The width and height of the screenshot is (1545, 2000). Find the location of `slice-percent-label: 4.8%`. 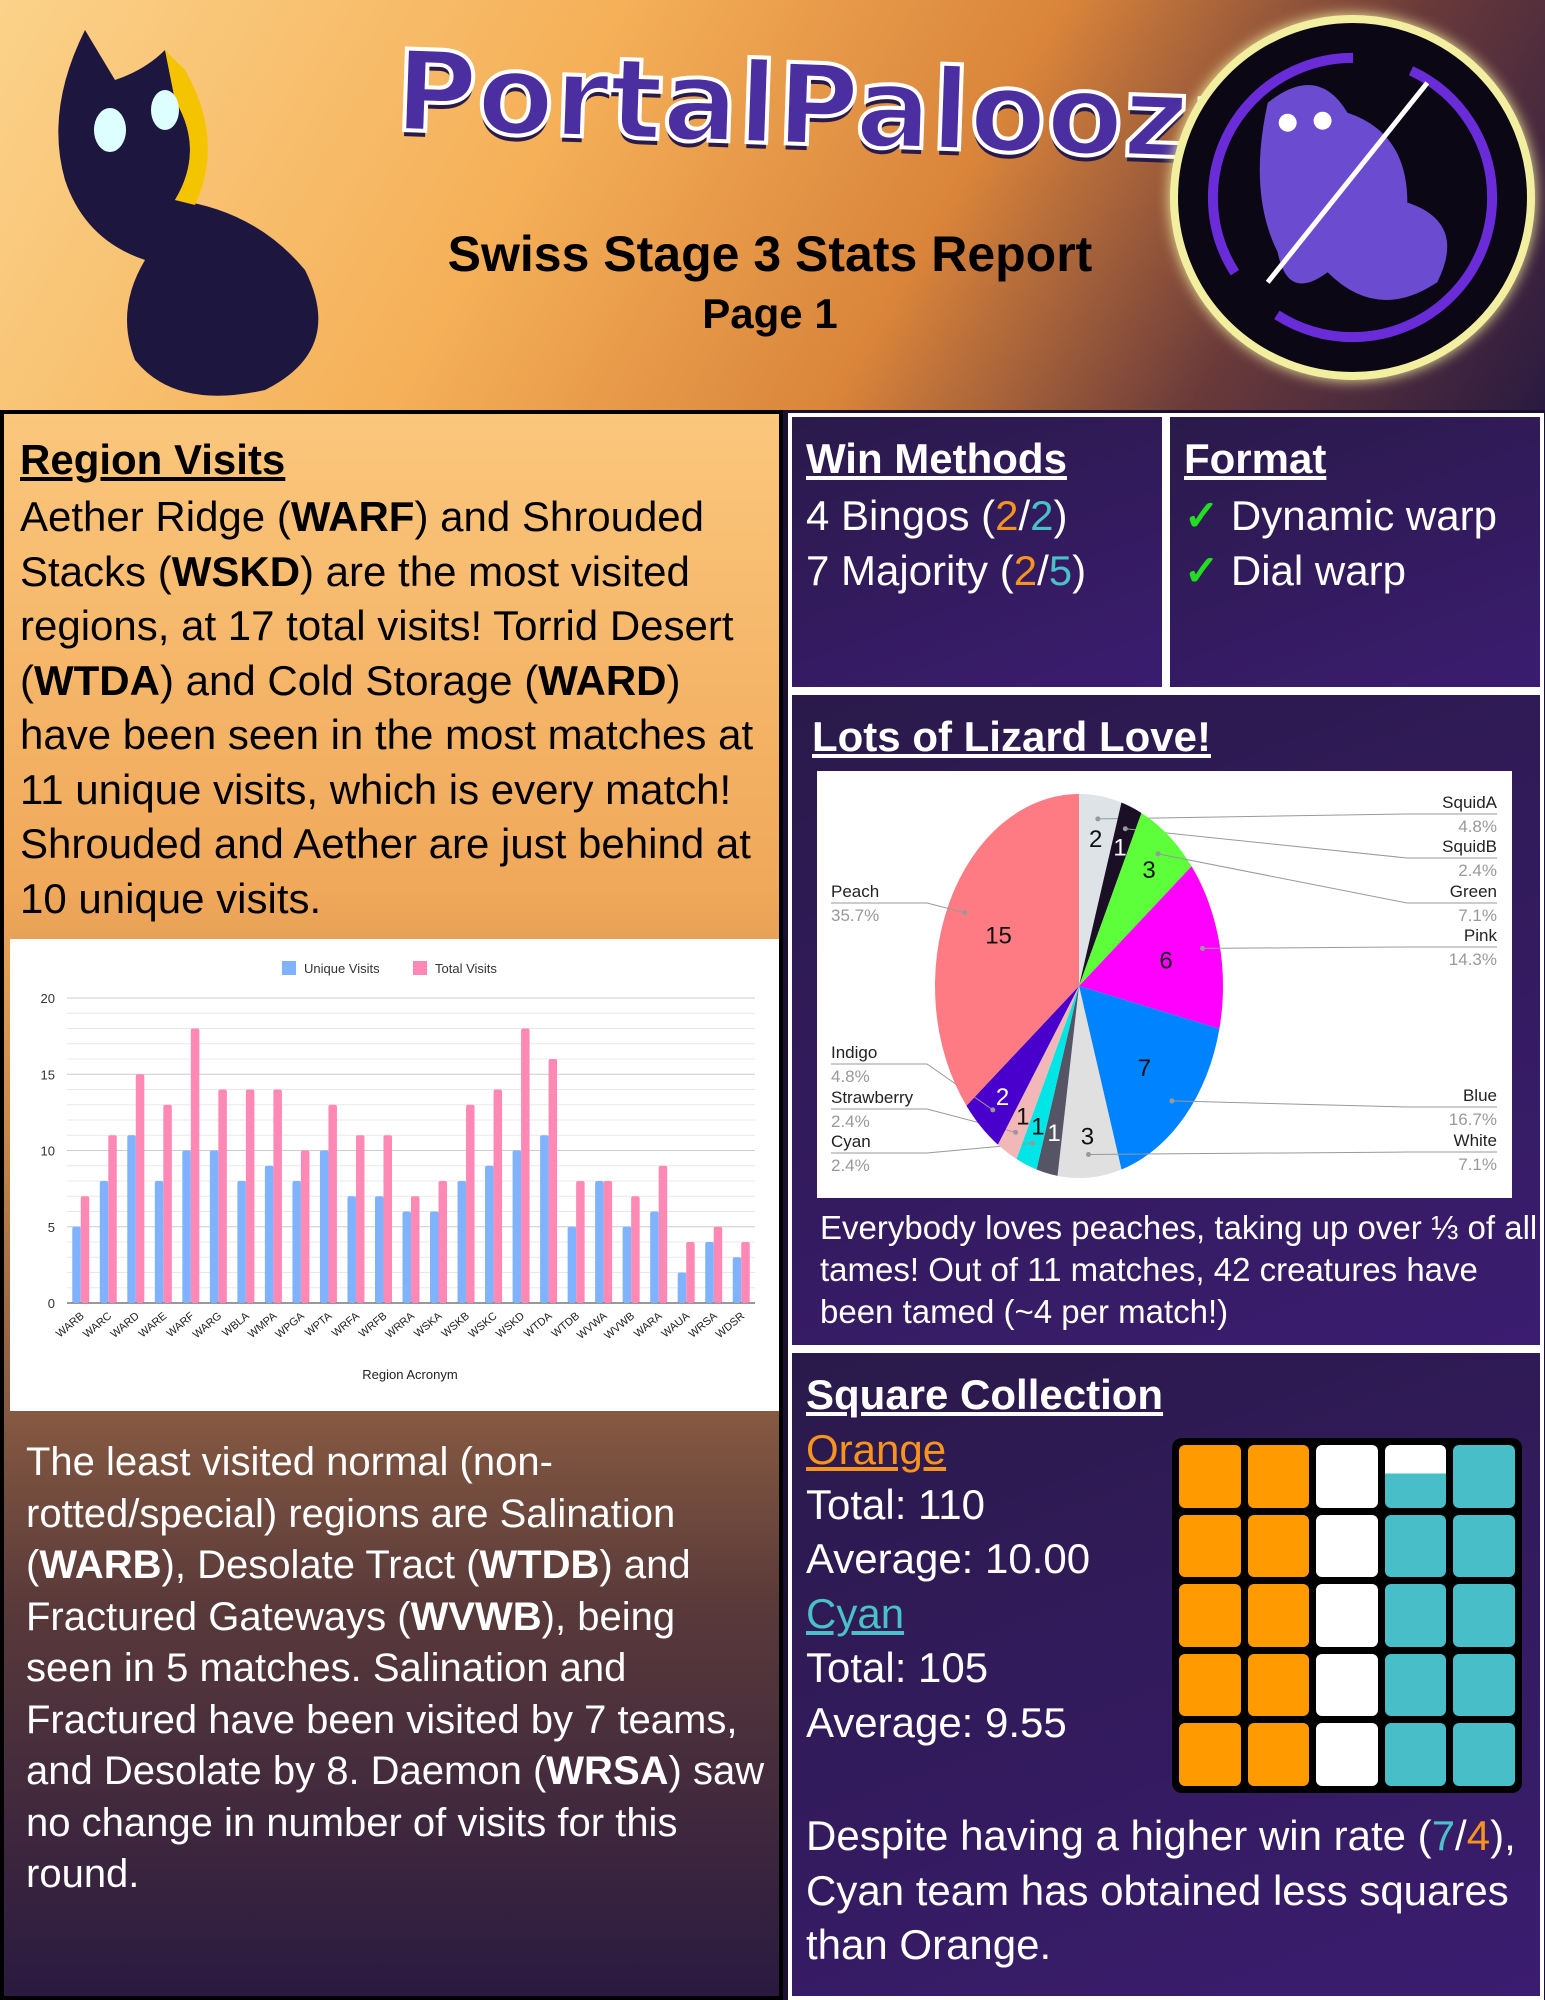

slice-percent-label: 4.8% is located at coordinates (1477, 826).